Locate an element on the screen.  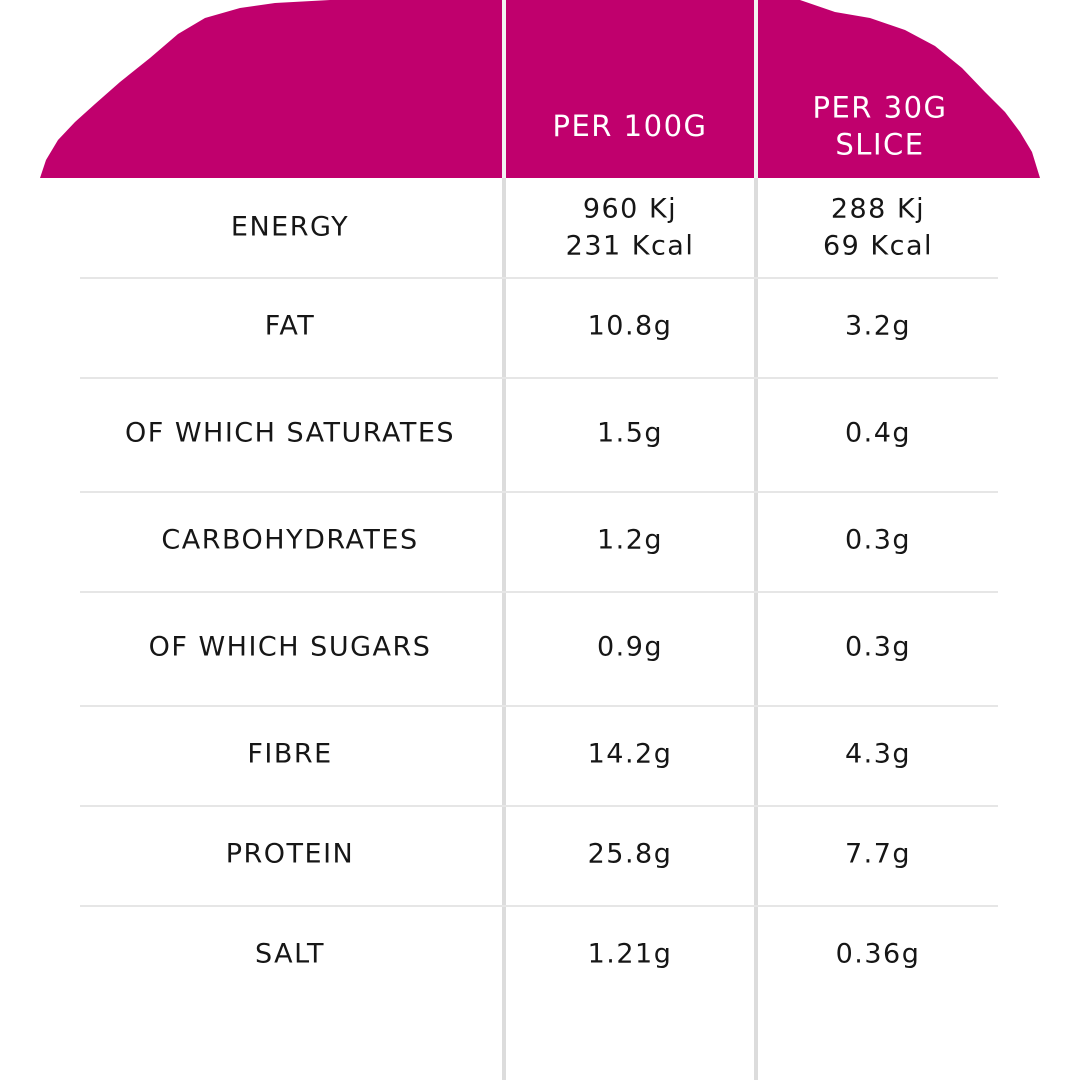
cell-value: 960 Kj 231 Kcal is located at coordinates (630, 227).